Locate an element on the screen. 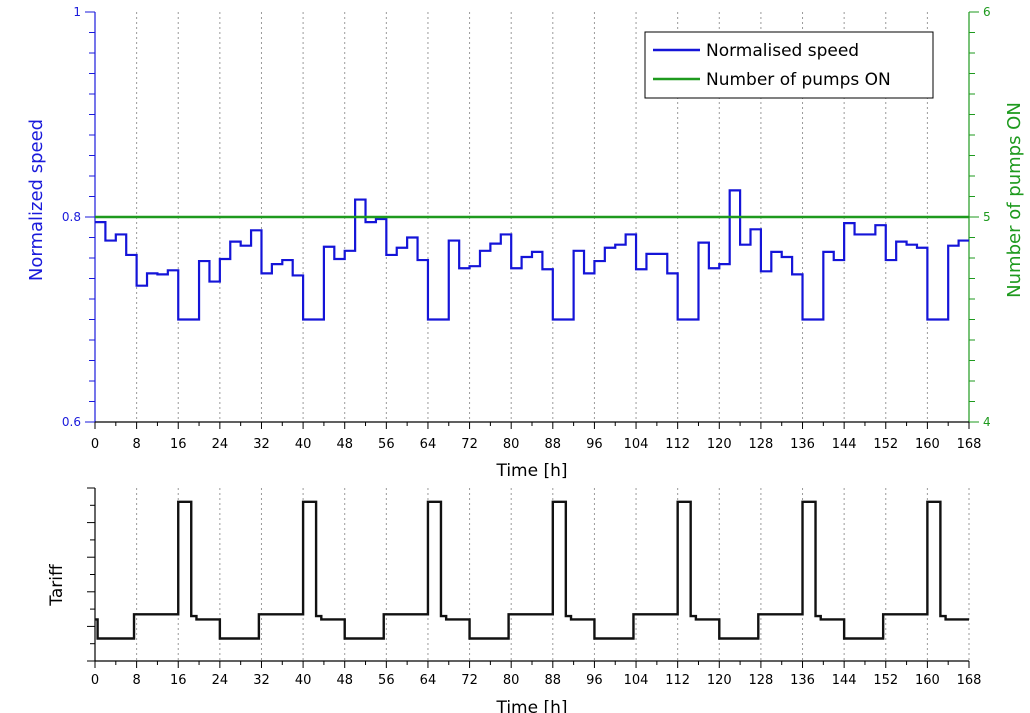  top-left-ticks: 0.6 0.8 1 is located at coordinates (78, 217).